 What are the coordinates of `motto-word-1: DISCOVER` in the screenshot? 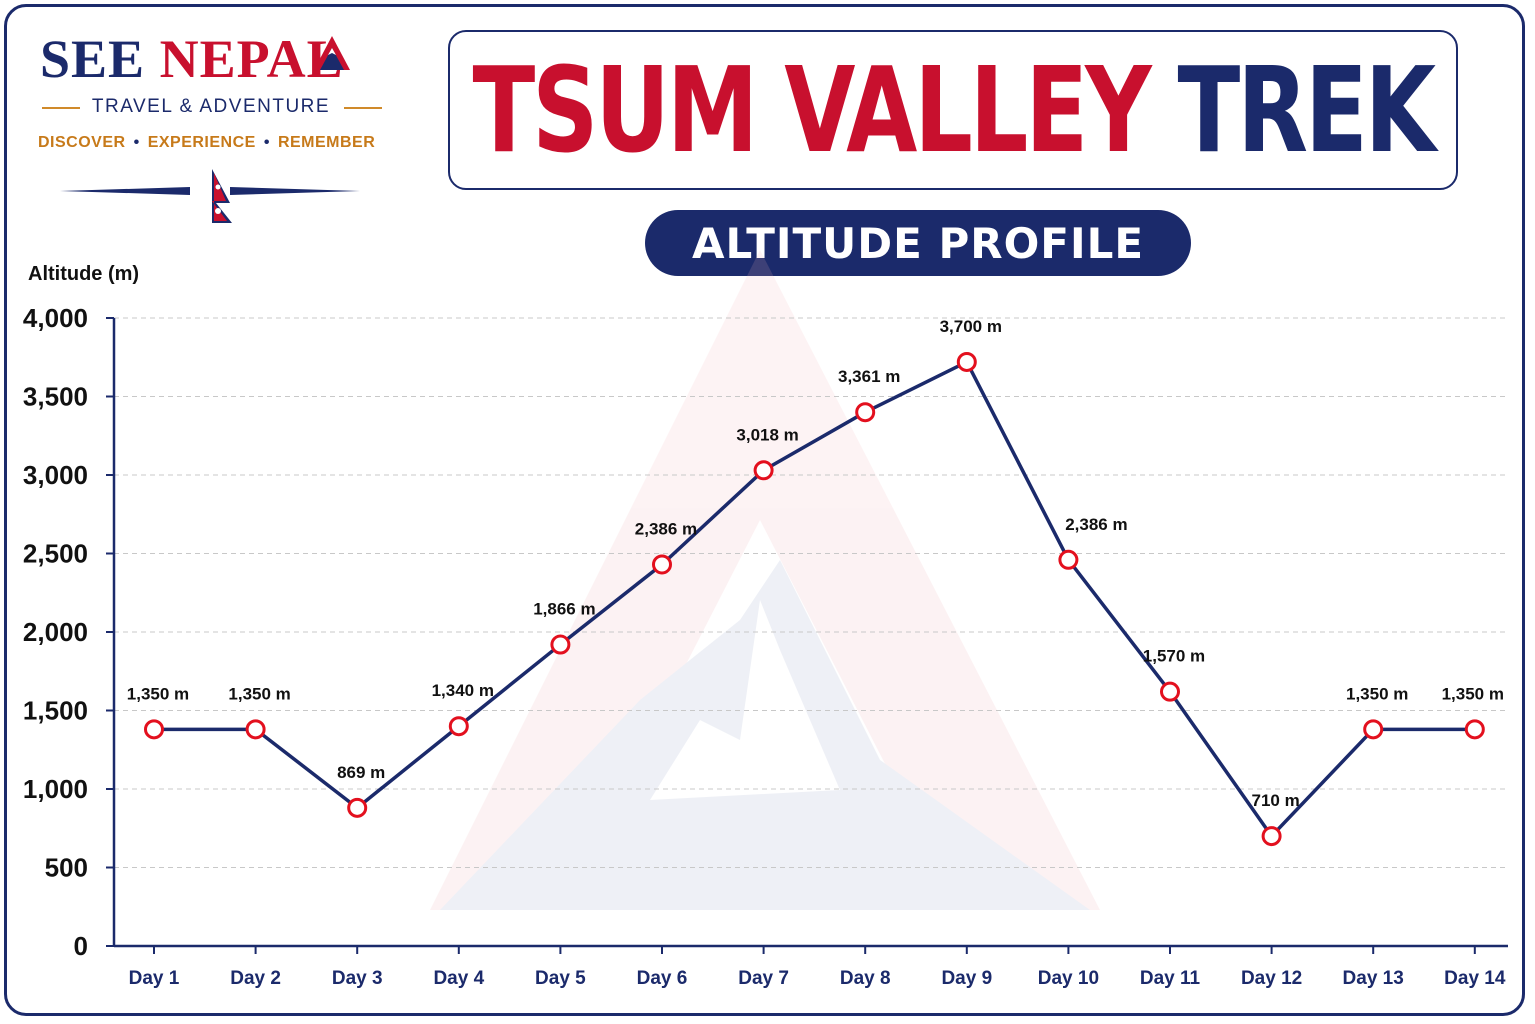 It's located at (82, 142).